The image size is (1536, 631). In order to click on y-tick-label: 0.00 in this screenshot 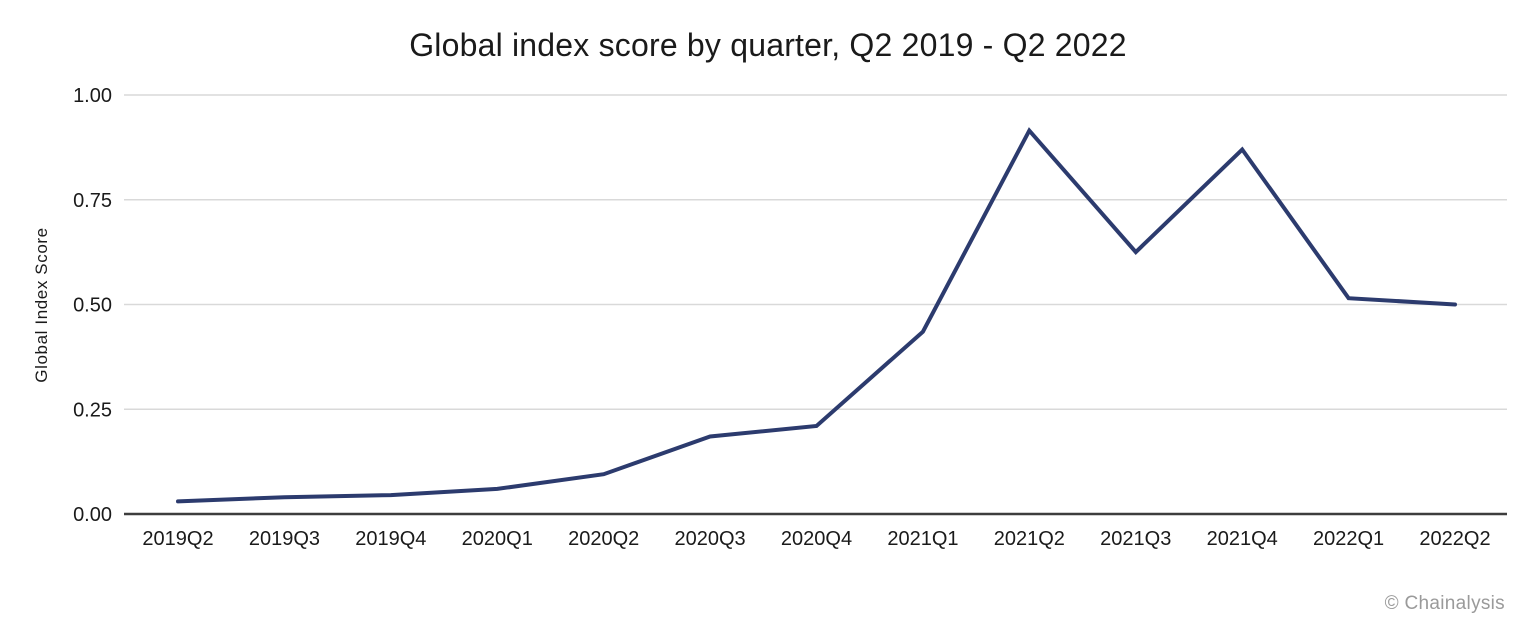, I will do `click(92, 515)`.